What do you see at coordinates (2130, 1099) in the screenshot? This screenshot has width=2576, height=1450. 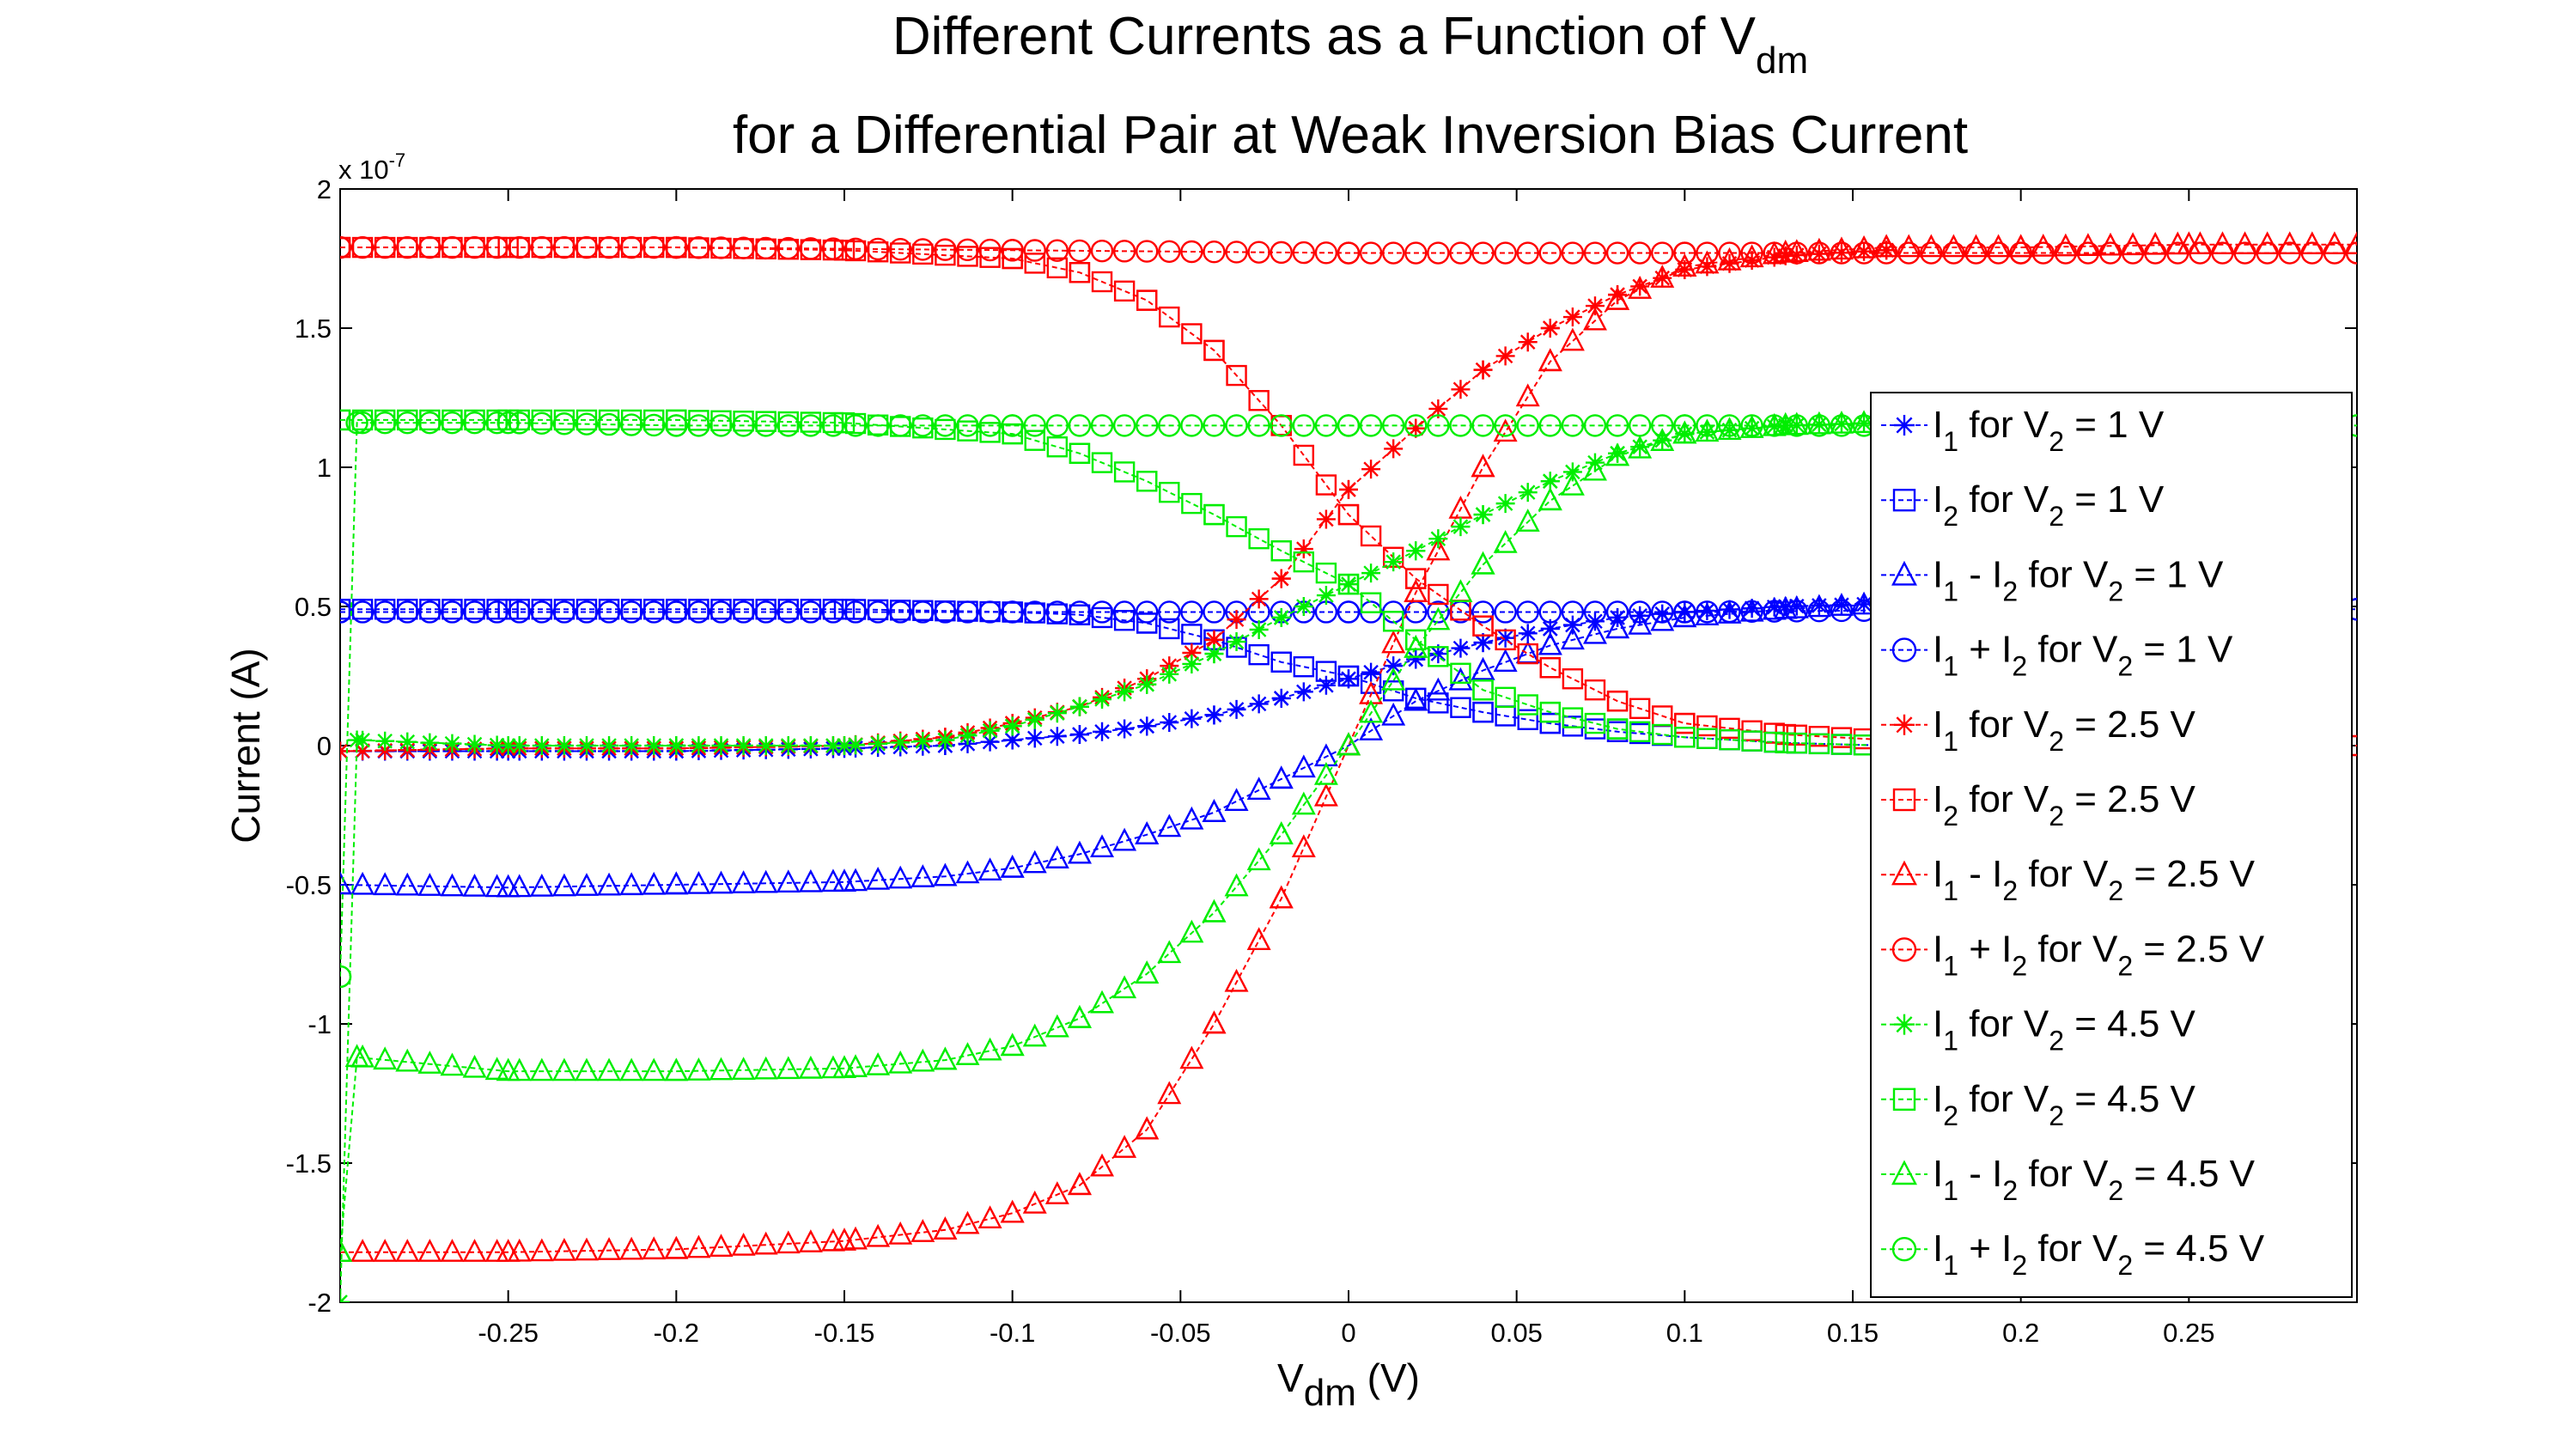 I see `legend-label-part: = 4.5 V` at bounding box center [2130, 1099].